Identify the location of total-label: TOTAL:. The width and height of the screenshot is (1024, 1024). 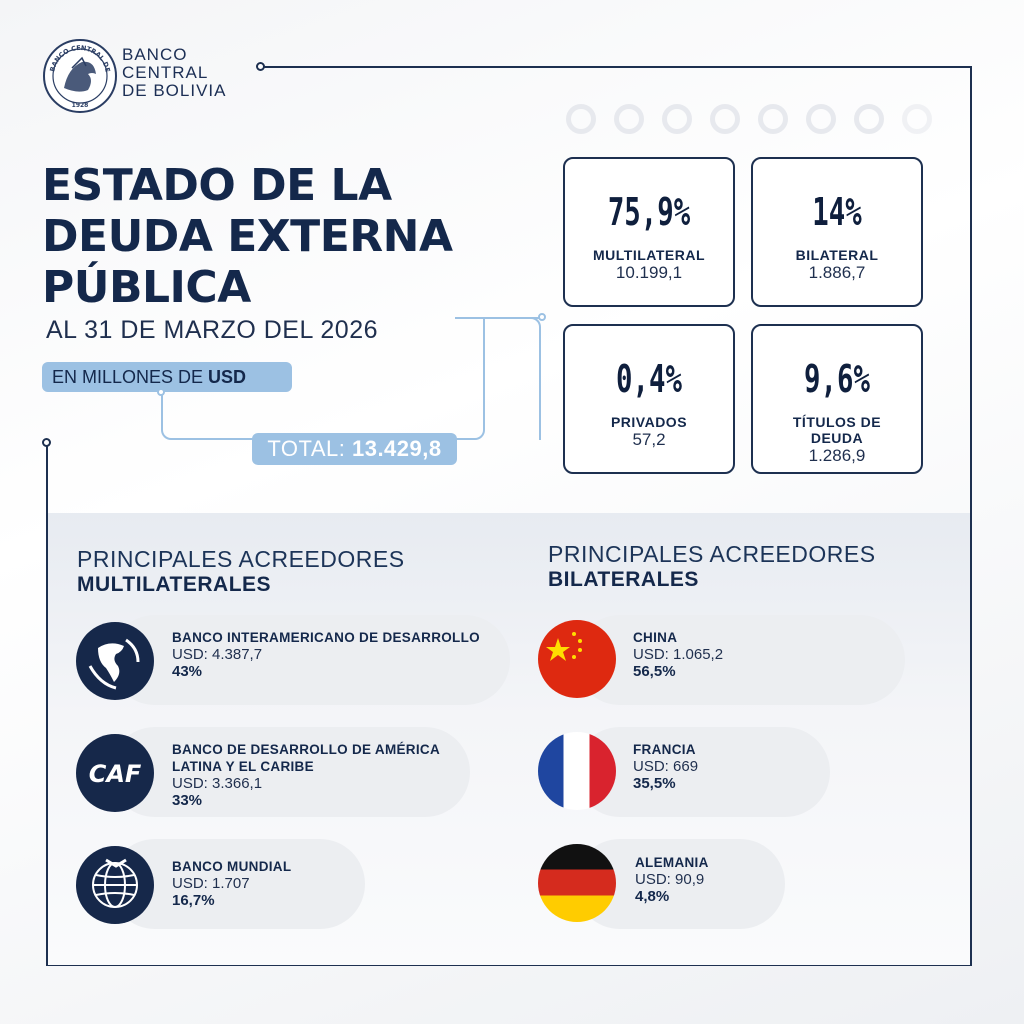
(309, 448).